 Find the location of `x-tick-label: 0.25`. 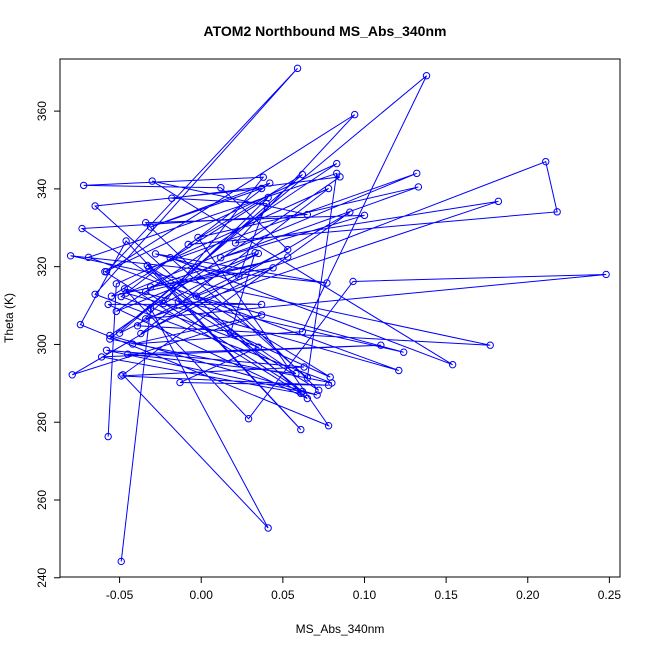

x-tick-label: 0.25 is located at coordinates (610, 595).